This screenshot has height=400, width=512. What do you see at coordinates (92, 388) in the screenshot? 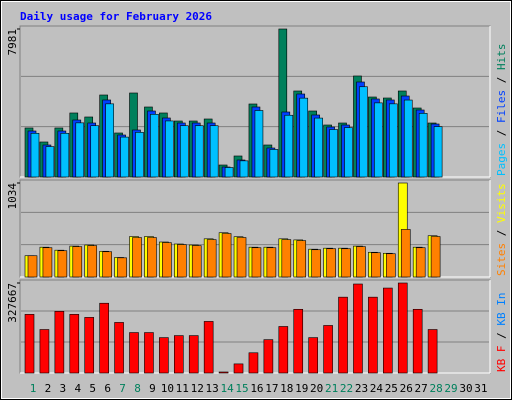
I see `x-tick-label: 5` at bounding box center [92, 388].